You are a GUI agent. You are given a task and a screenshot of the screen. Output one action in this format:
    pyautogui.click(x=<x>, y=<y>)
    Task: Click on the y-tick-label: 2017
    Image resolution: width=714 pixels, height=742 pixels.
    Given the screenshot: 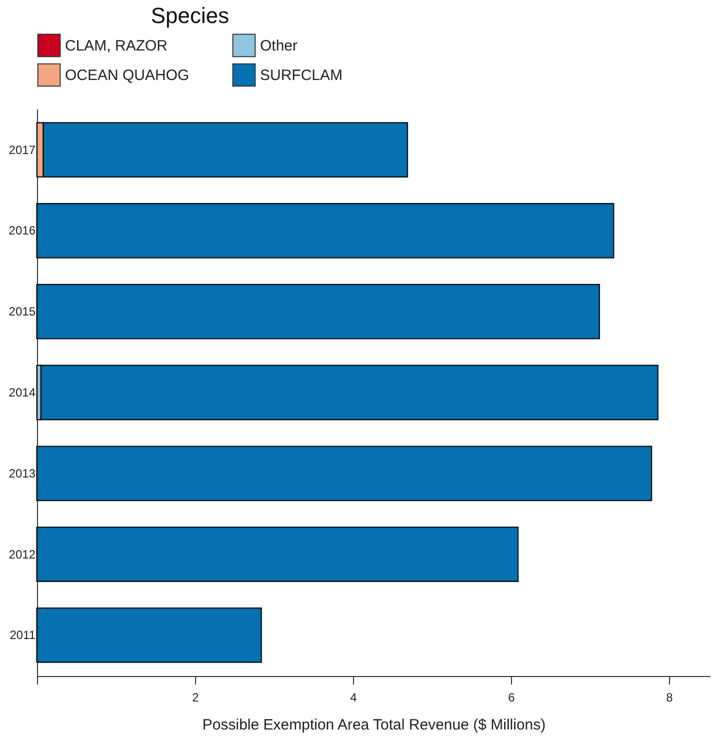 What is the action you would take?
    pyautogui.click(x=22, y=149)
    